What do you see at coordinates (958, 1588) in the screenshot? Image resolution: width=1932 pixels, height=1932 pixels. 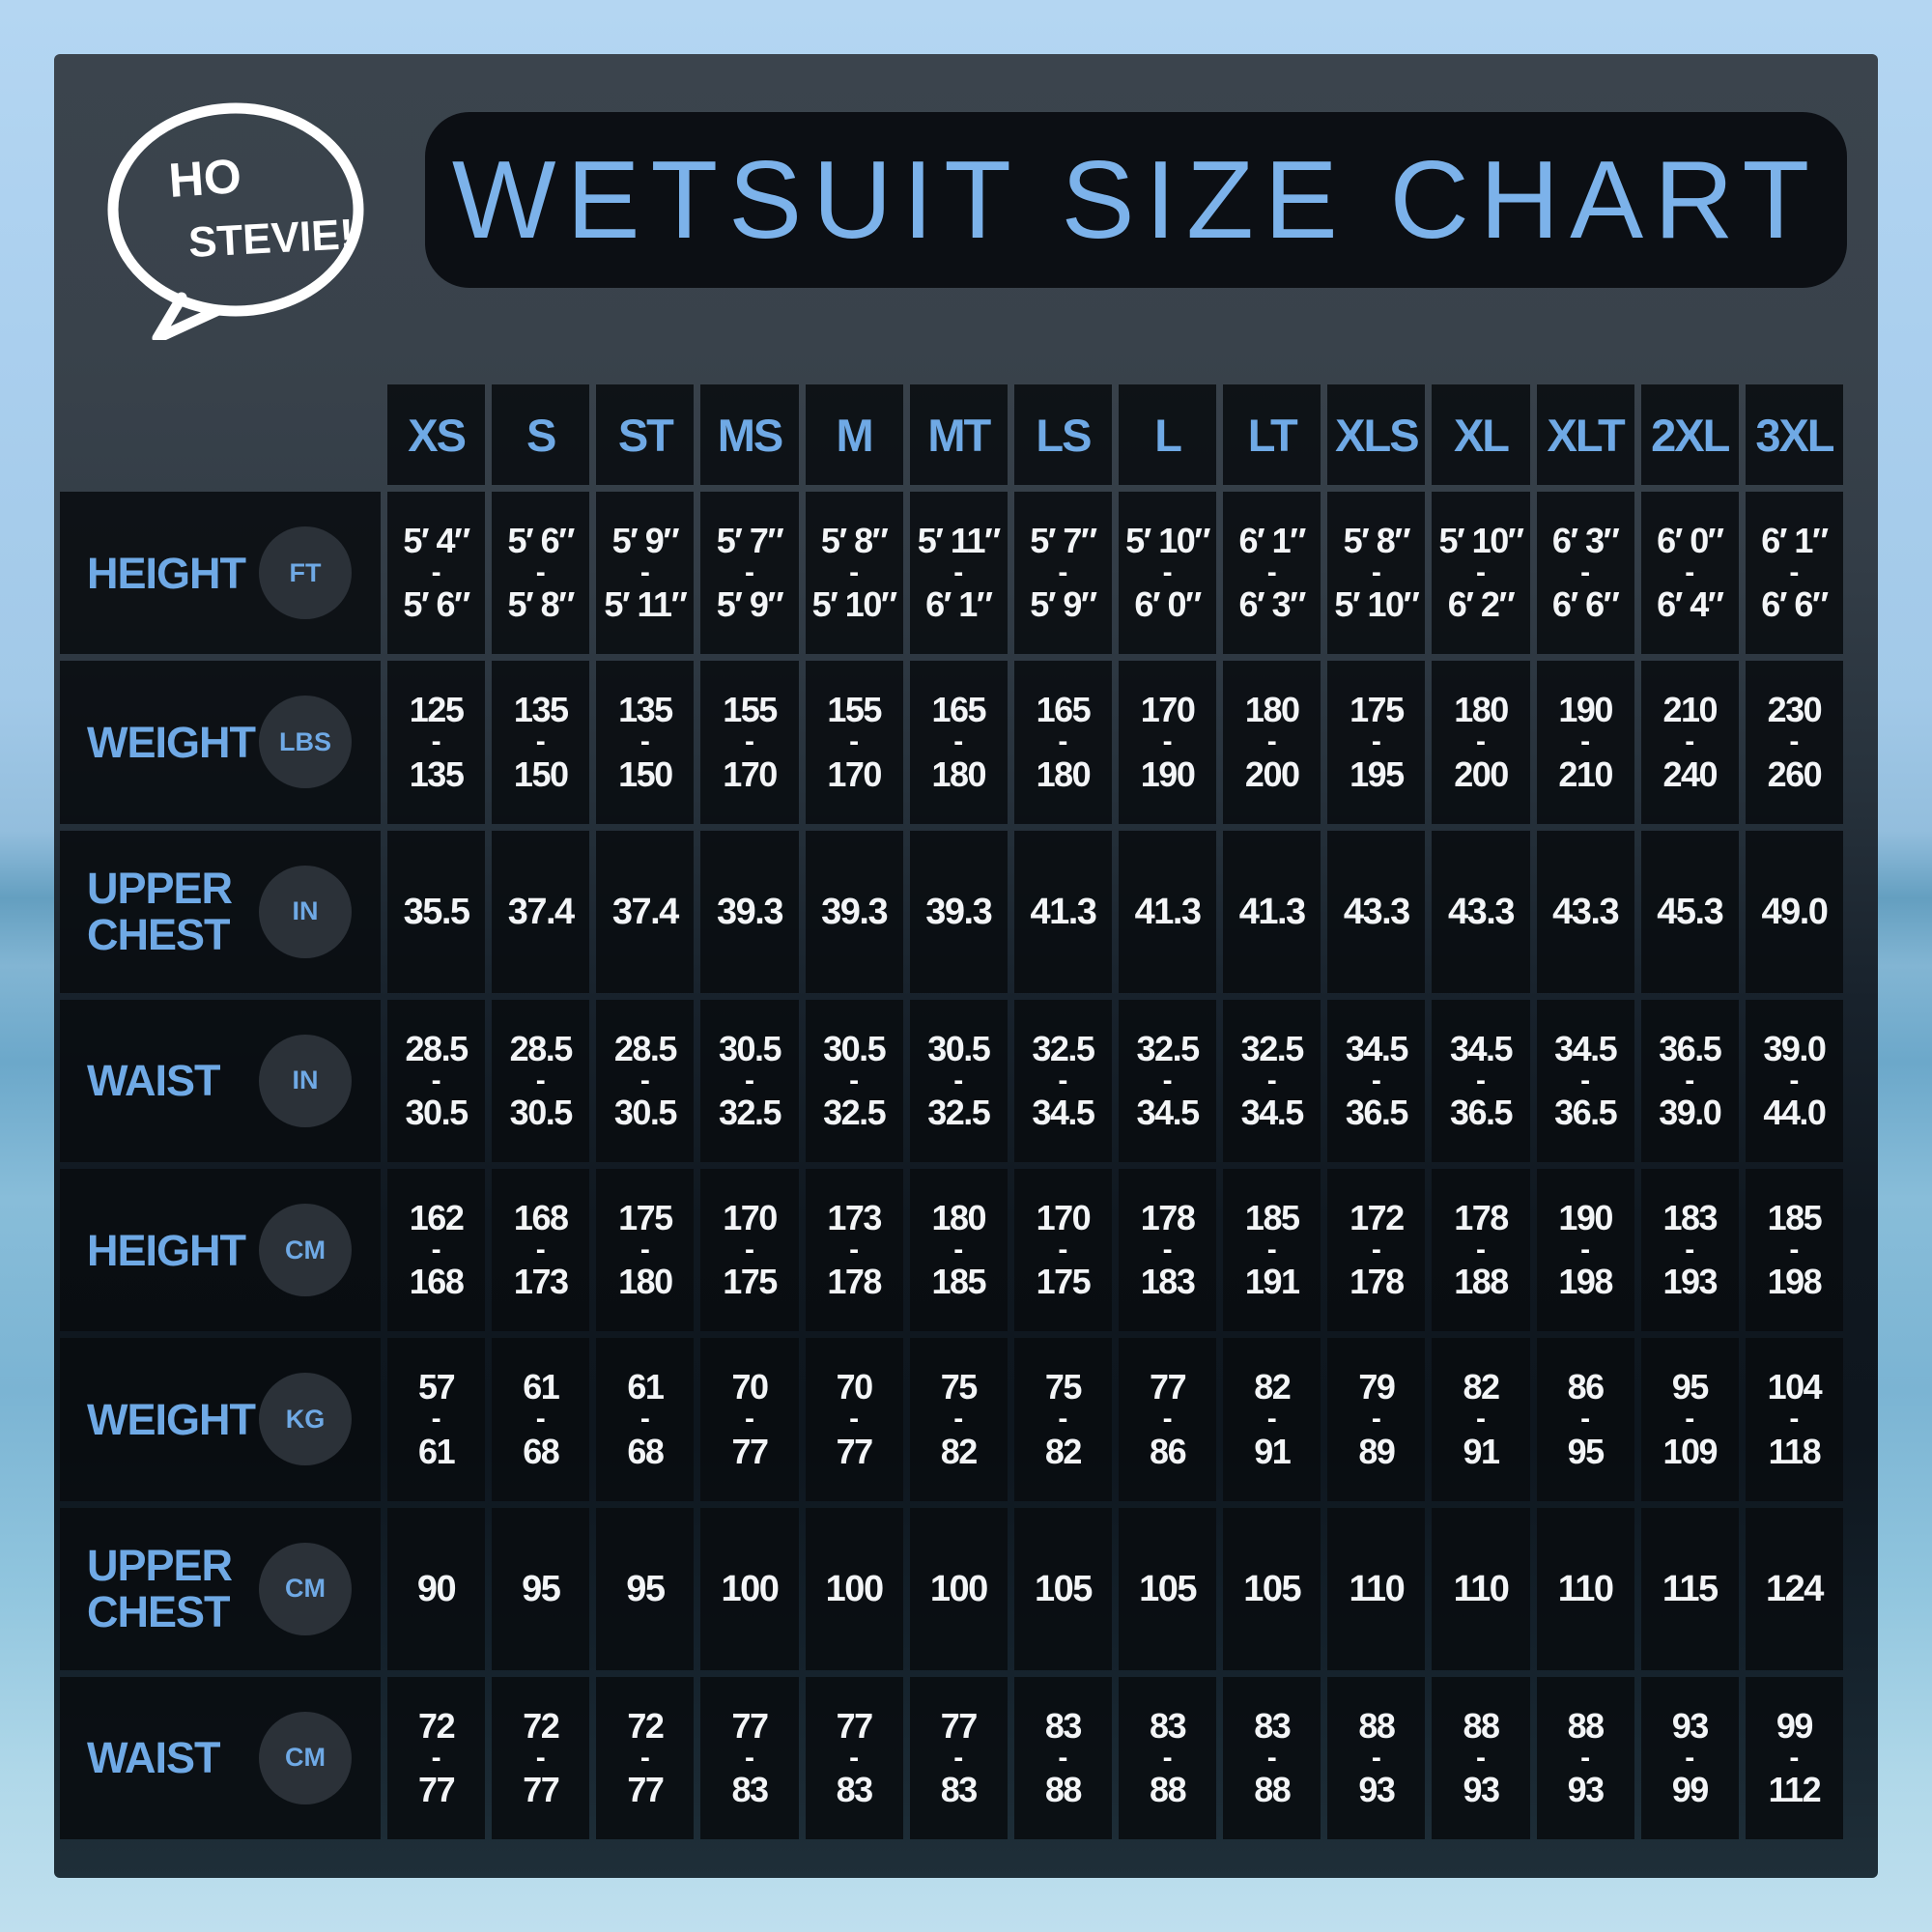 I see `size-cell: 100` at bounding box center [958, 1588].